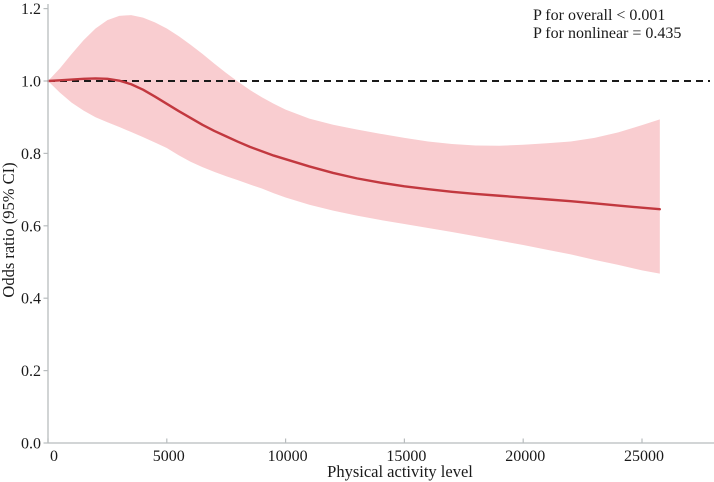  Describe the element at coordinates (54, 456) in the screenshot. I see `x-tick-label: 0` at that location.